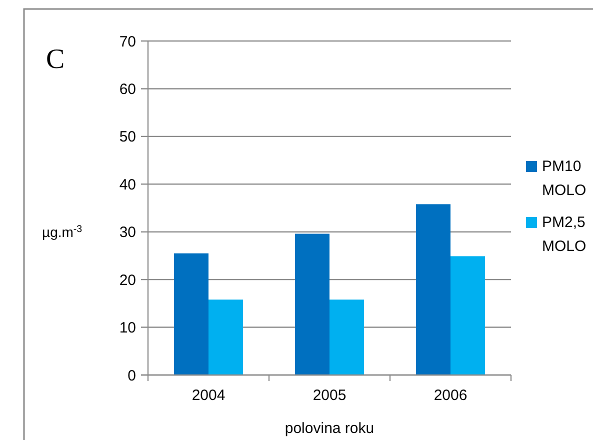  Describe the element at coordinates (127, 89) in the screenshot. I see `y-tick-label: 60` at that location.